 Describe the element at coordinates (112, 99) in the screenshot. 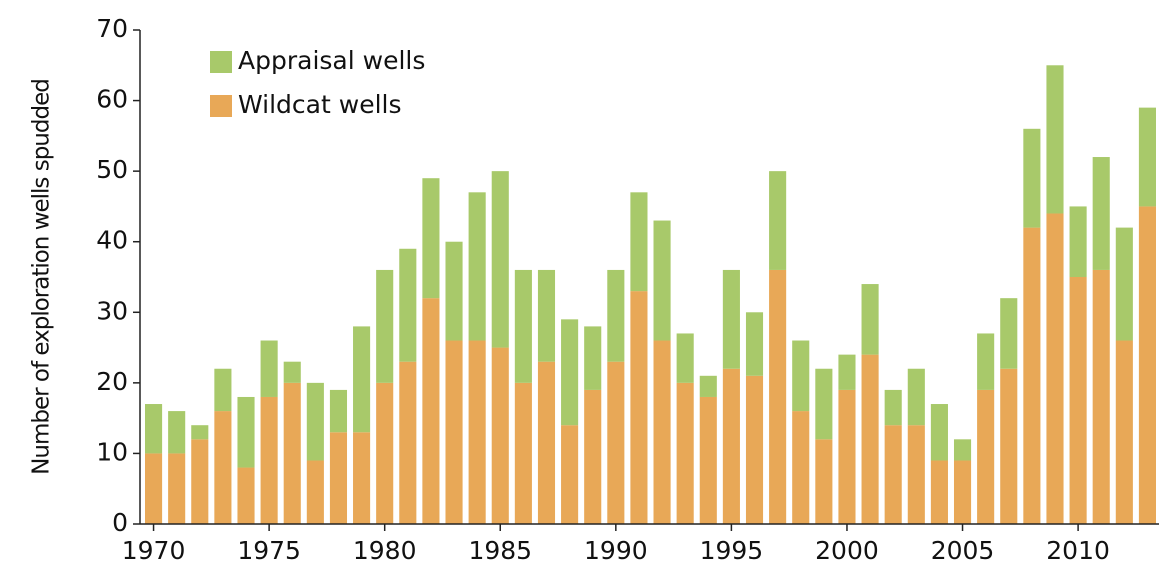

I see `y-tick-label: 60` at that location.